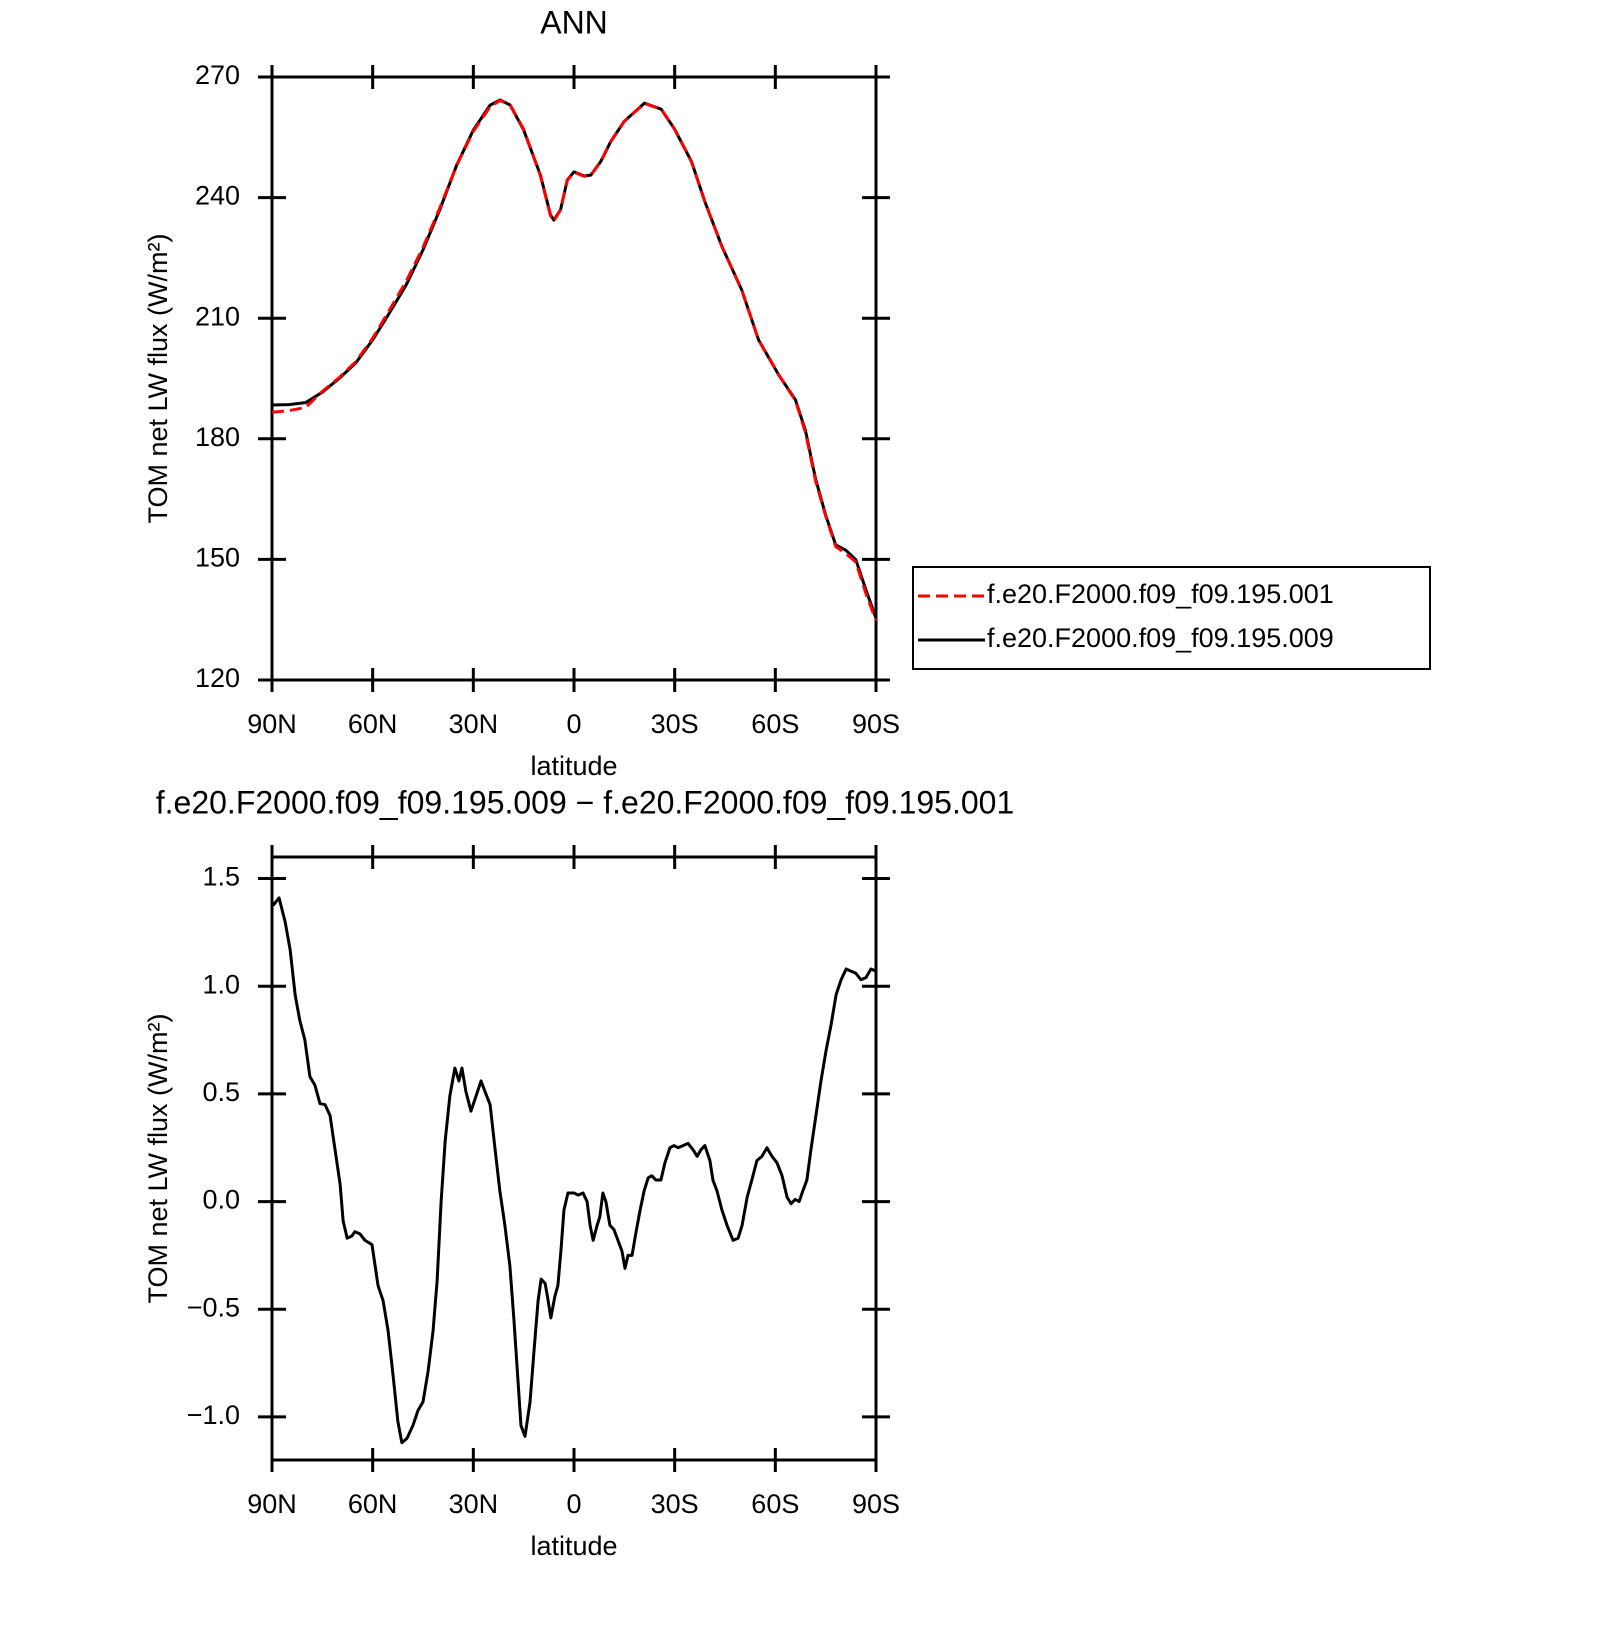  Describe the element at coordinates (213, 1415) in the screenshot. I see `y-tick-label: −1.0` at that location.